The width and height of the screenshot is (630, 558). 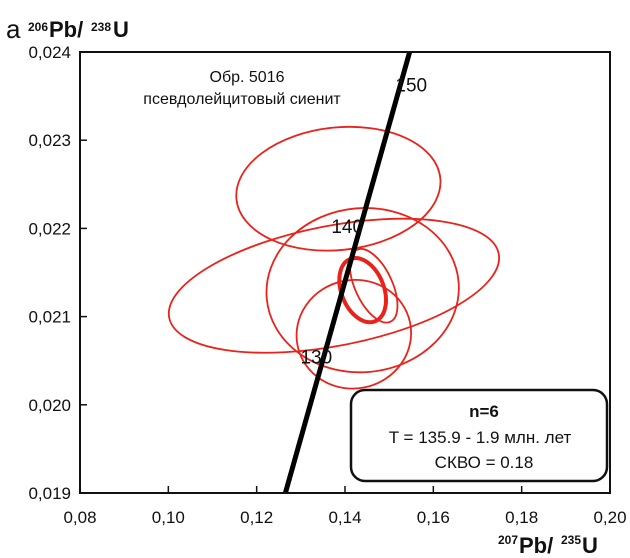 What do you see at coordinates (347, 227) in the screenshot?
I see `concordia-age-label: 140` at bounding box center [347, 227].